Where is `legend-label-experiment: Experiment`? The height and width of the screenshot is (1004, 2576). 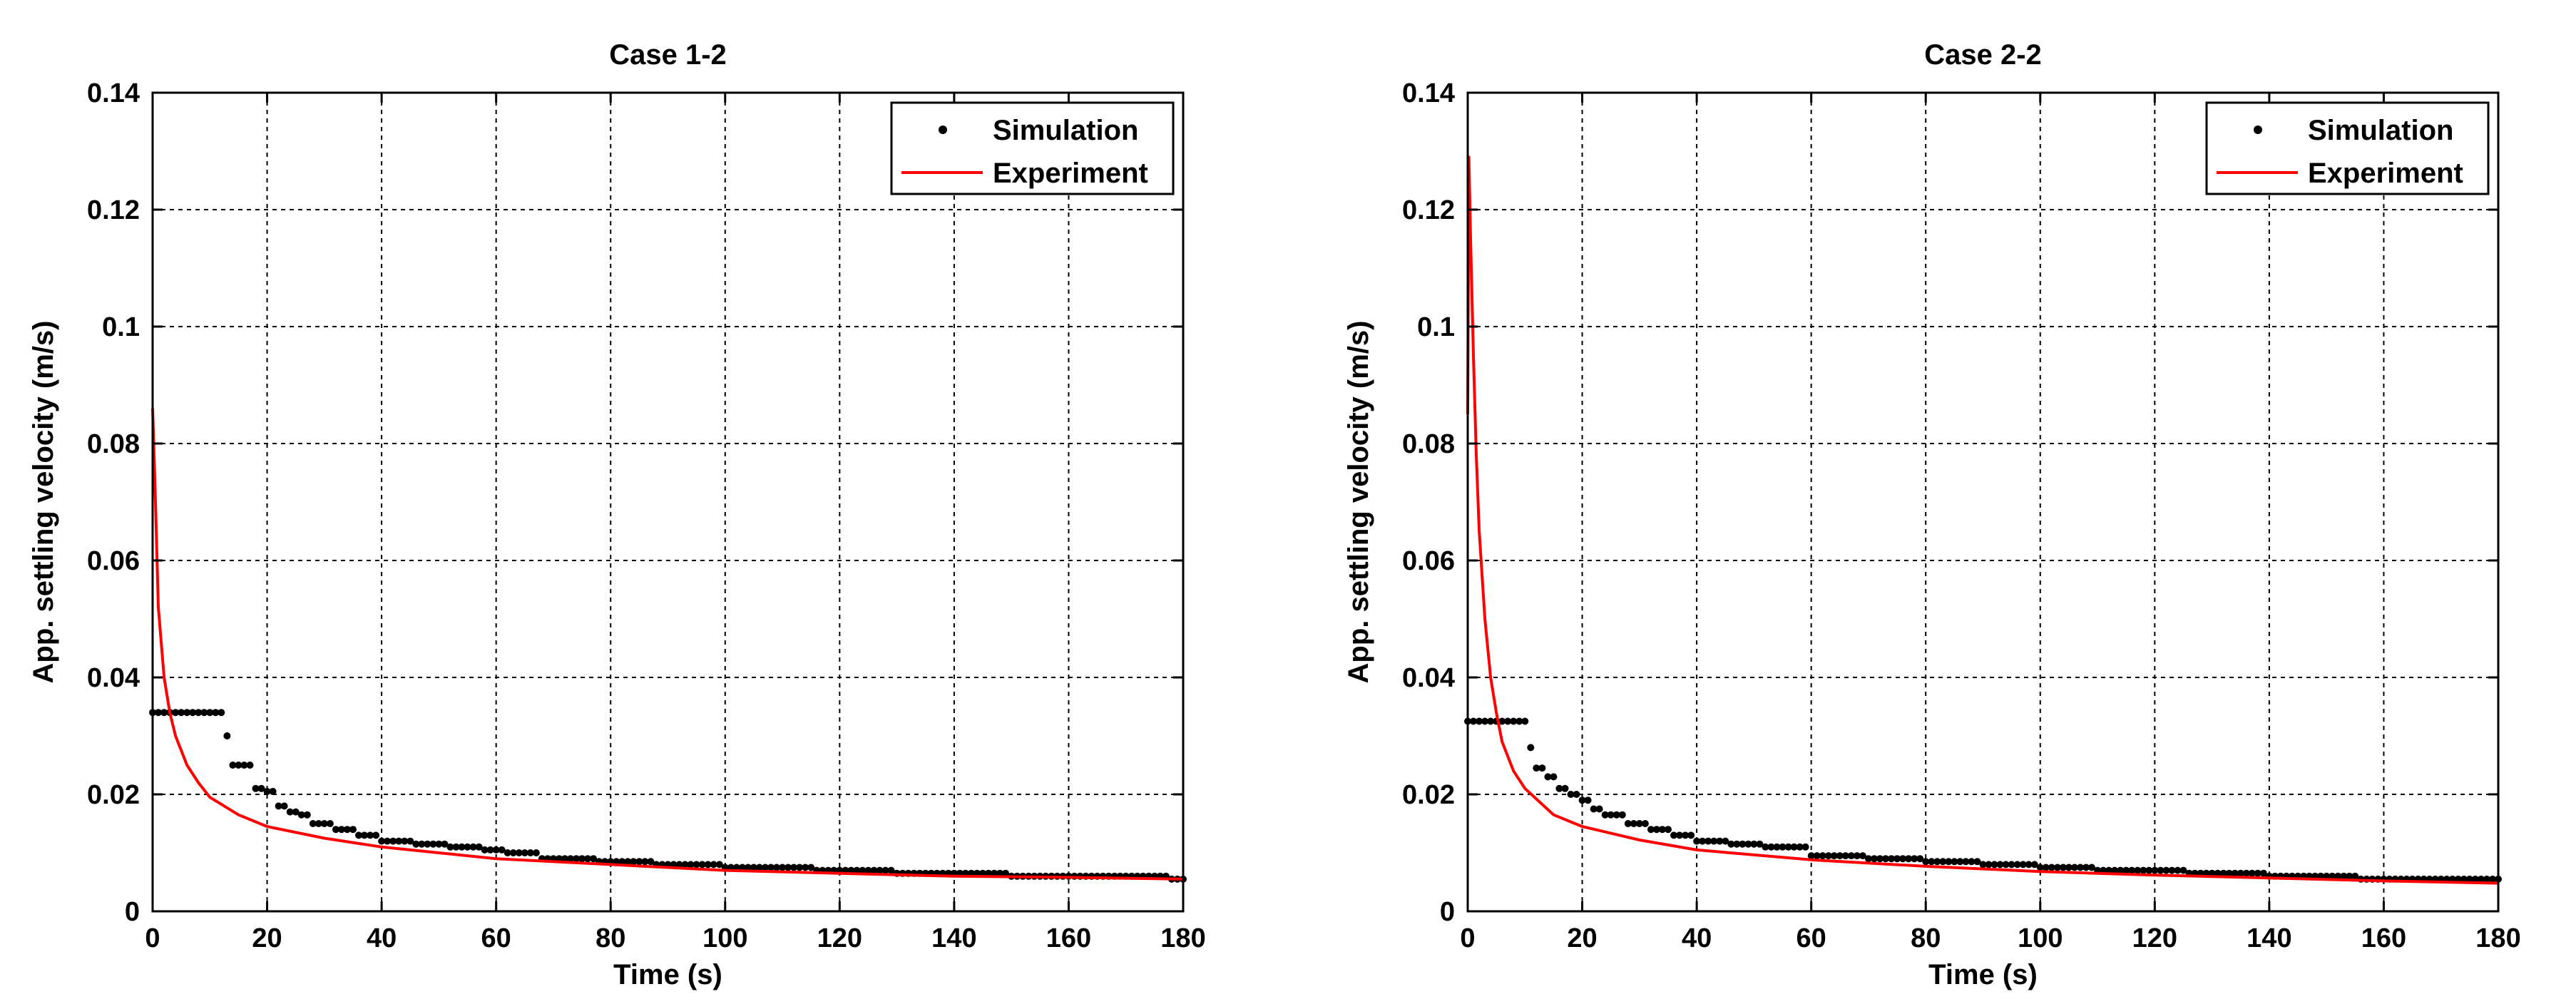 legend-label-experiment: Experiment is located at coordinates (2385, 173).